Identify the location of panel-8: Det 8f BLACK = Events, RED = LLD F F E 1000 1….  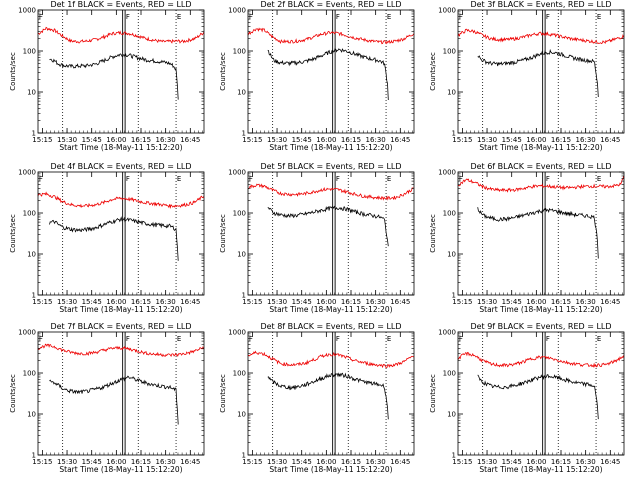
(317, 398).